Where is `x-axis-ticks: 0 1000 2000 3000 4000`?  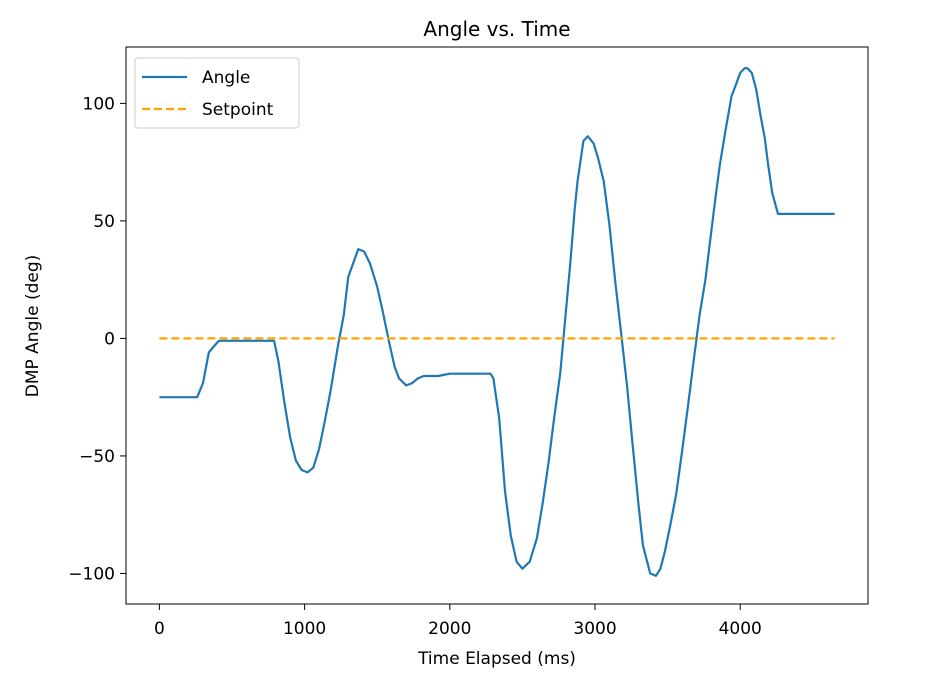 x-axis-ticks: 0 1000 2000 3000 4000 is located at coordinates (458, 621).